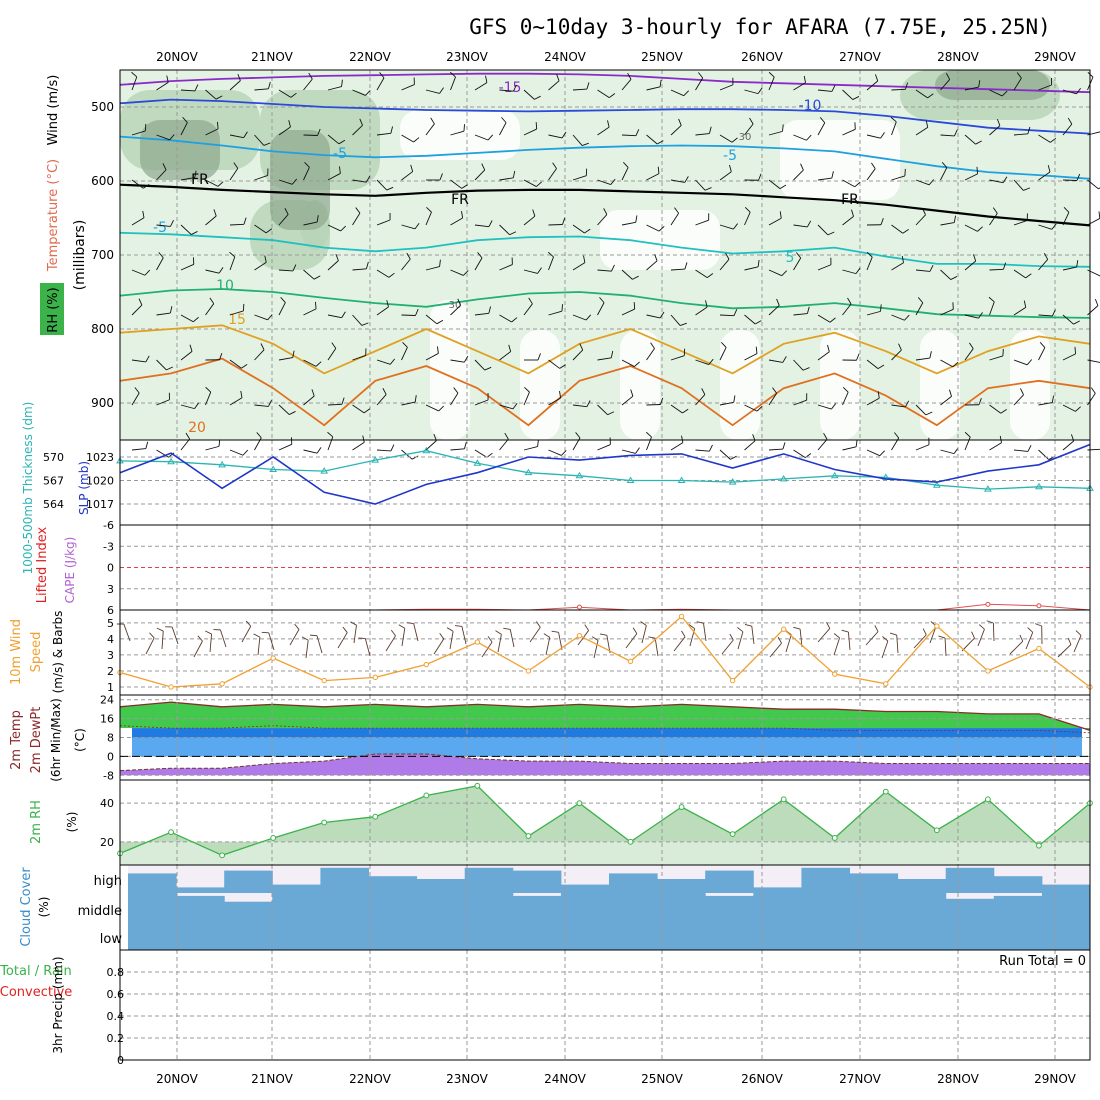 Image resolution: width=1100 pixels, height=1100 pixels. What do you see at coordinates (605, 716) in the screenshot?
I see `temp-max-line` at bounding box center [605, 716].